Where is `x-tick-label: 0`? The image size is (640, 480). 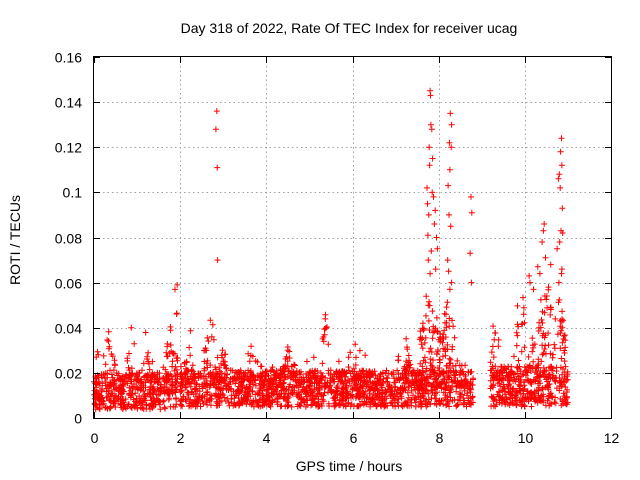
x-tick-label: 0 is located at coordinates (95, 438).